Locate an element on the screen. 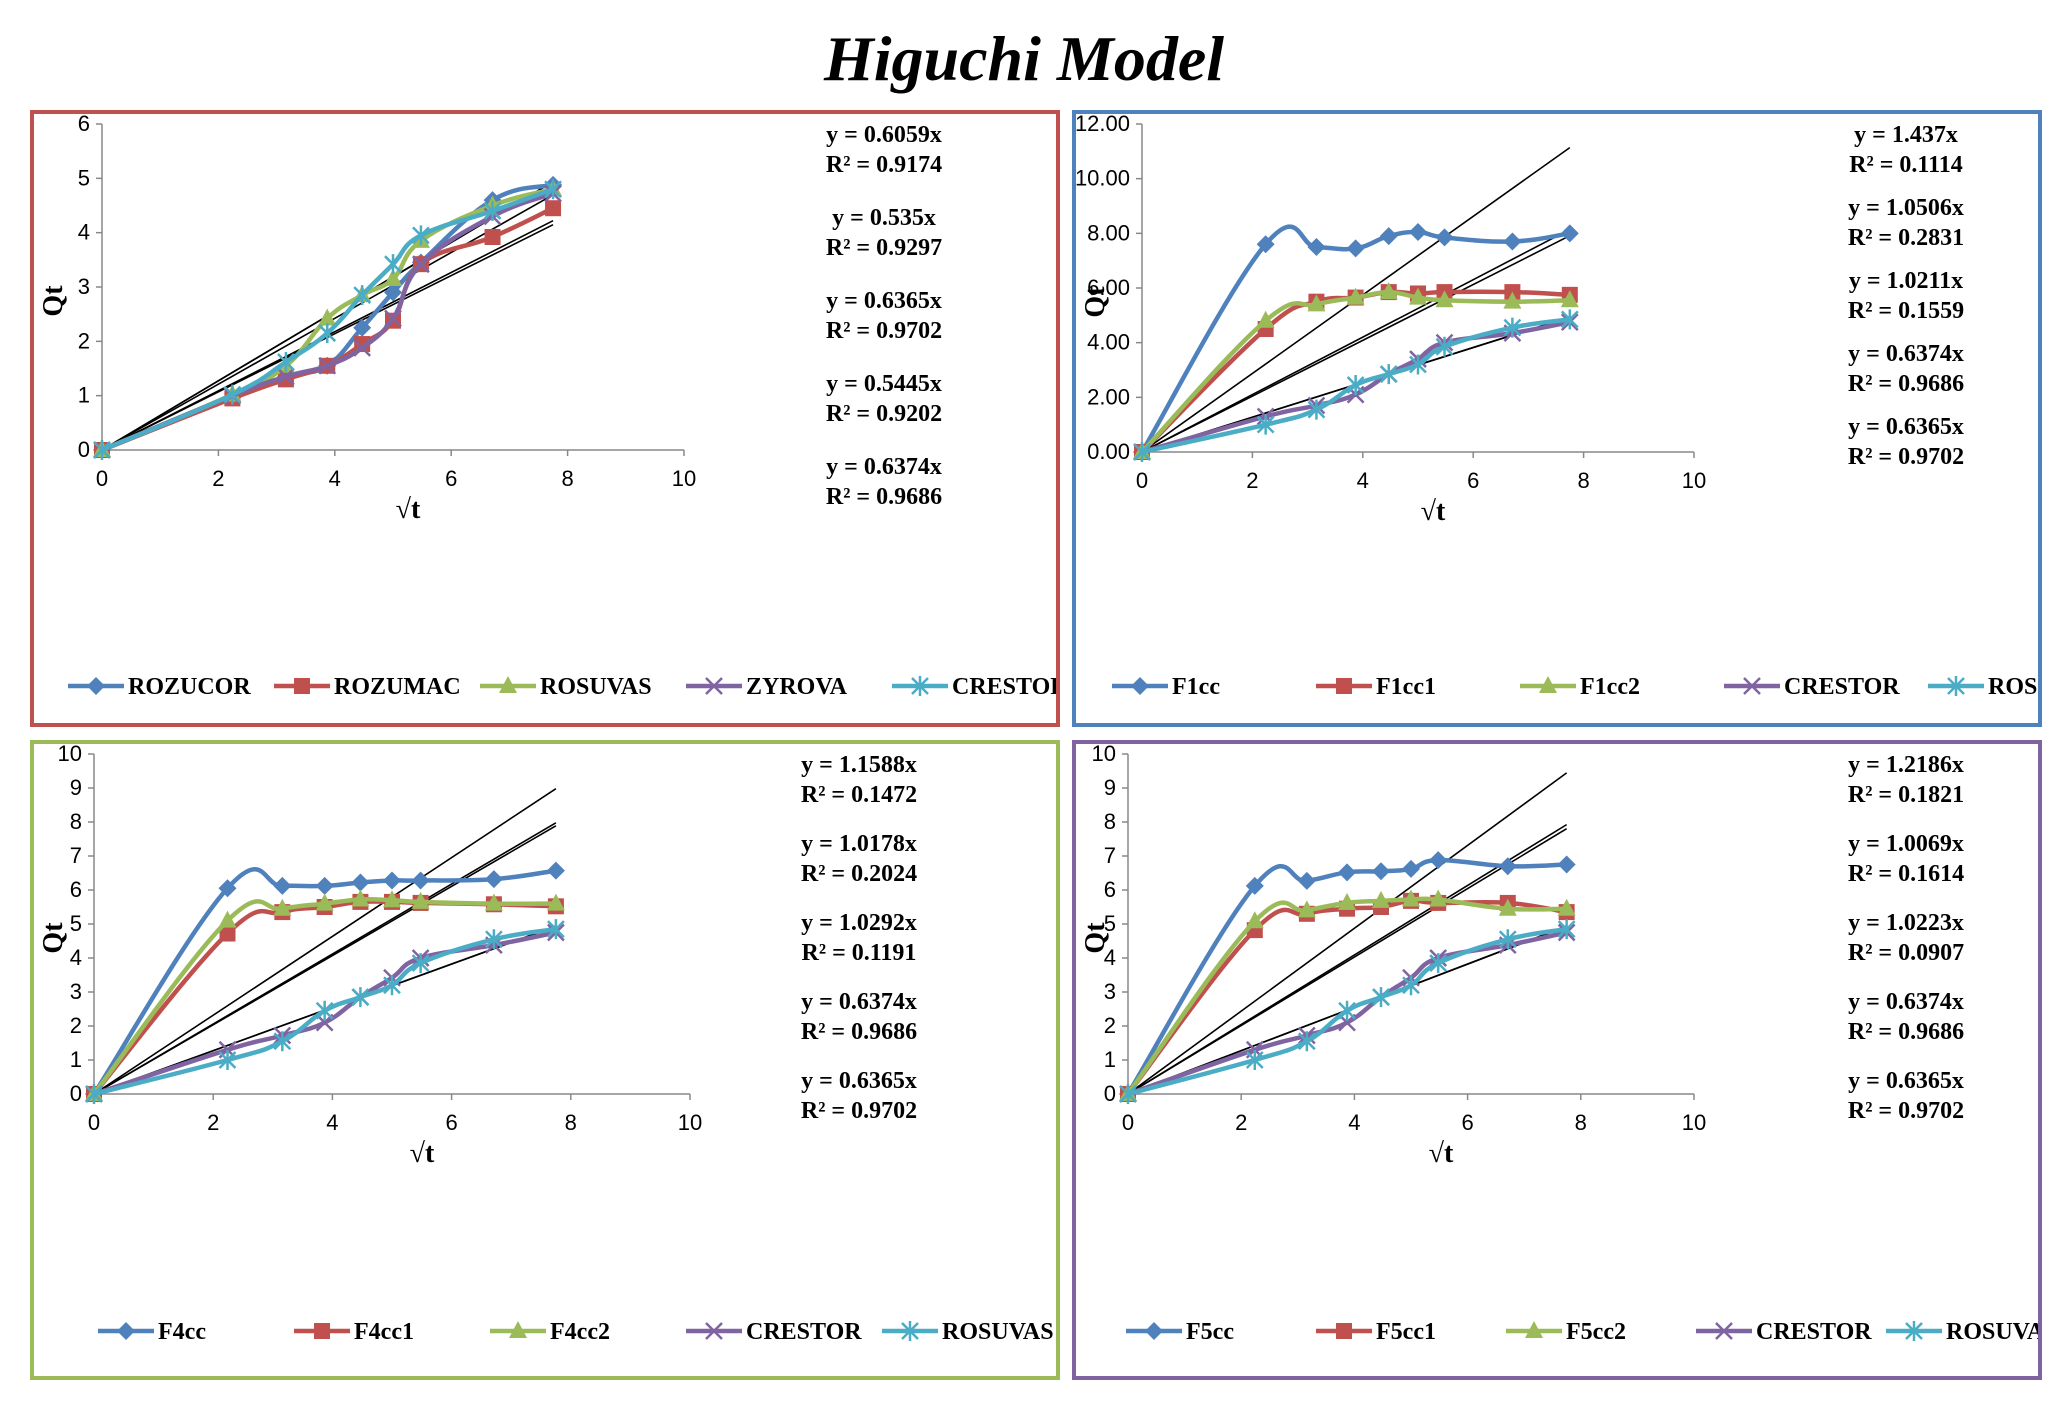  x-tick-label: 0 is located at coordinates (1128, 1122).